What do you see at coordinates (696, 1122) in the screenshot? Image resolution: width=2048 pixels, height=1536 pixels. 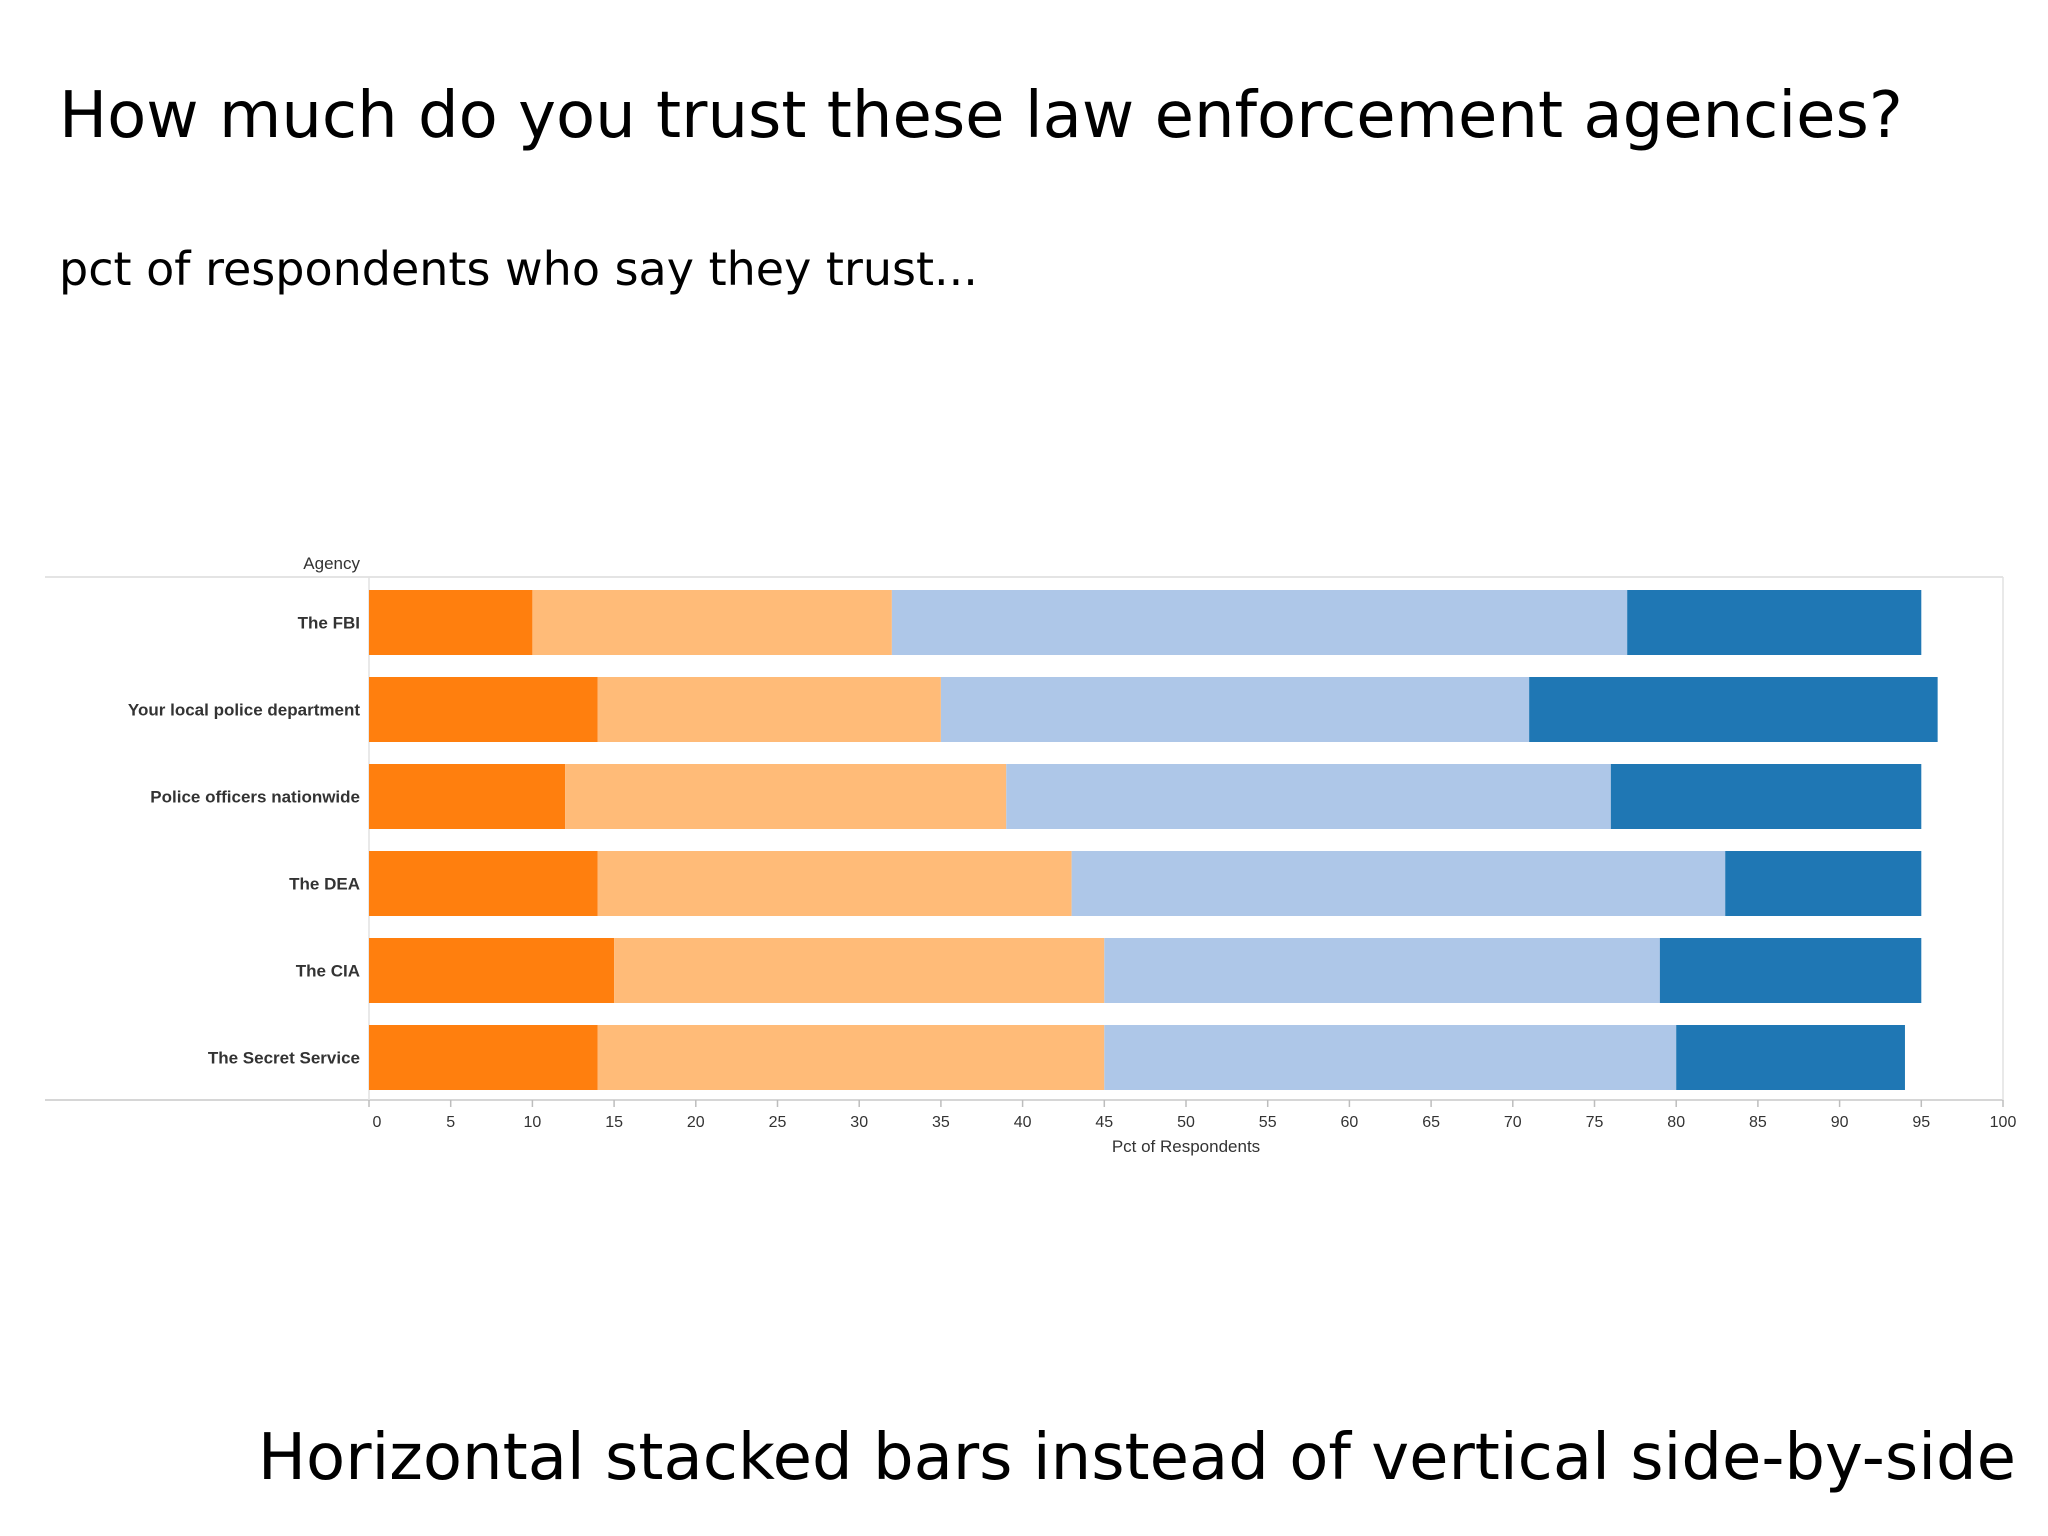 I see `x-tick-label: 20` at bounding box center [696, 1122].